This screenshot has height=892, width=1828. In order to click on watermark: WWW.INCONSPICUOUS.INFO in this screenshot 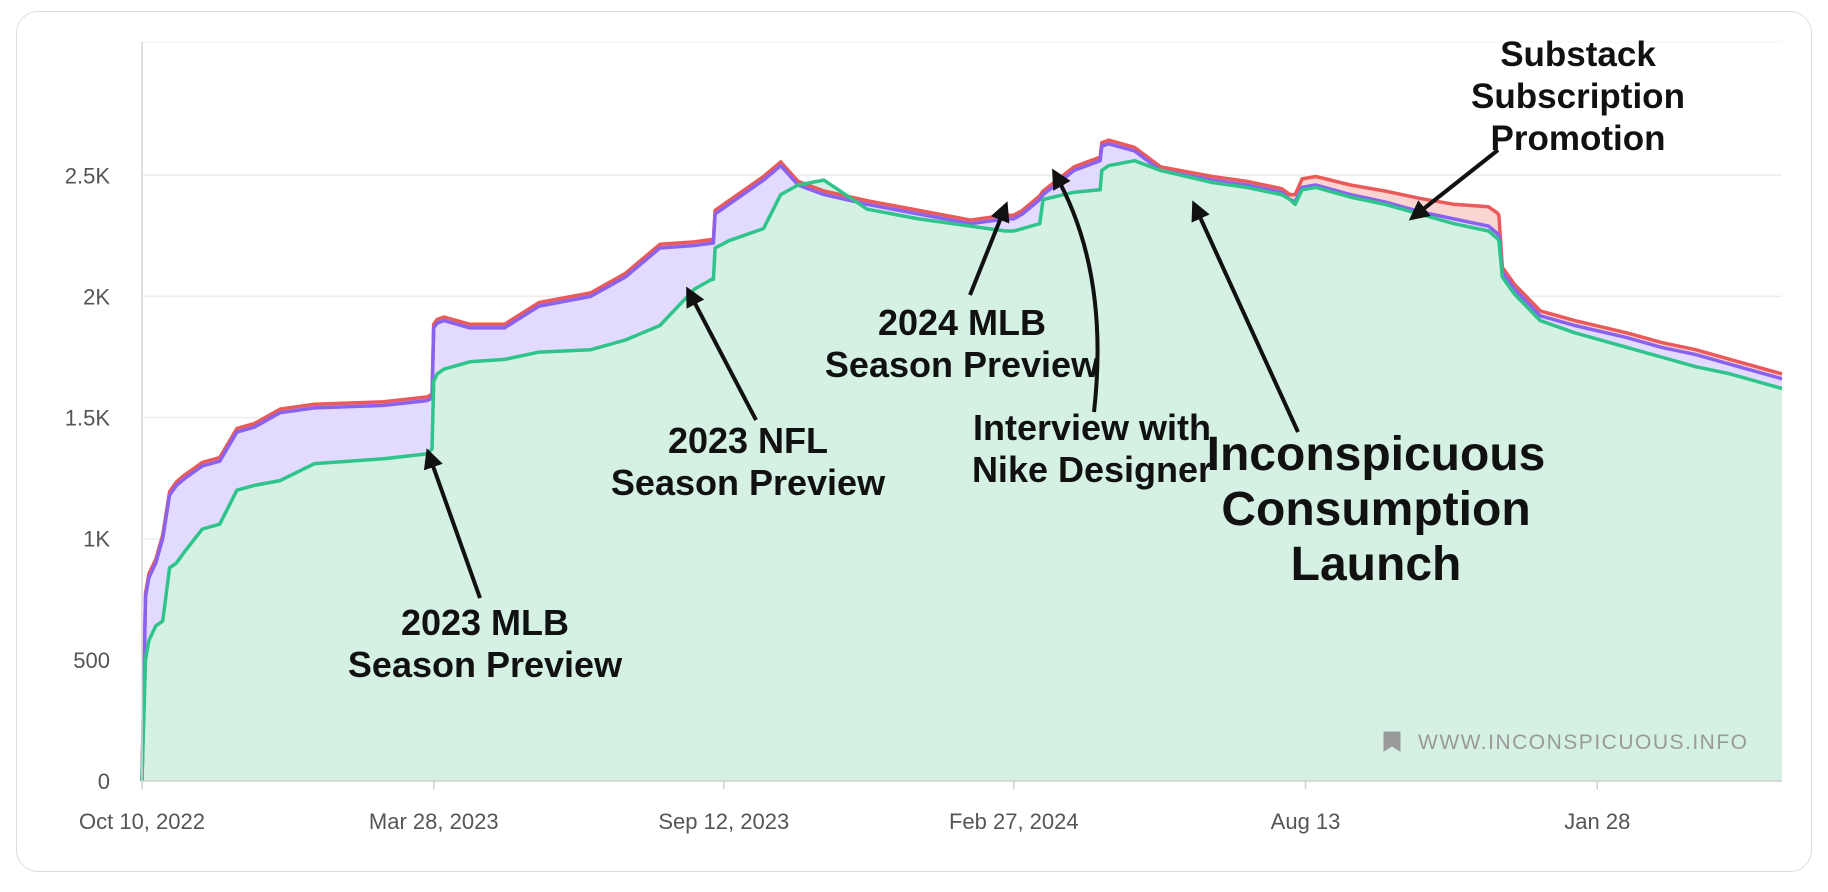, I will do `click(1566, 742)`.